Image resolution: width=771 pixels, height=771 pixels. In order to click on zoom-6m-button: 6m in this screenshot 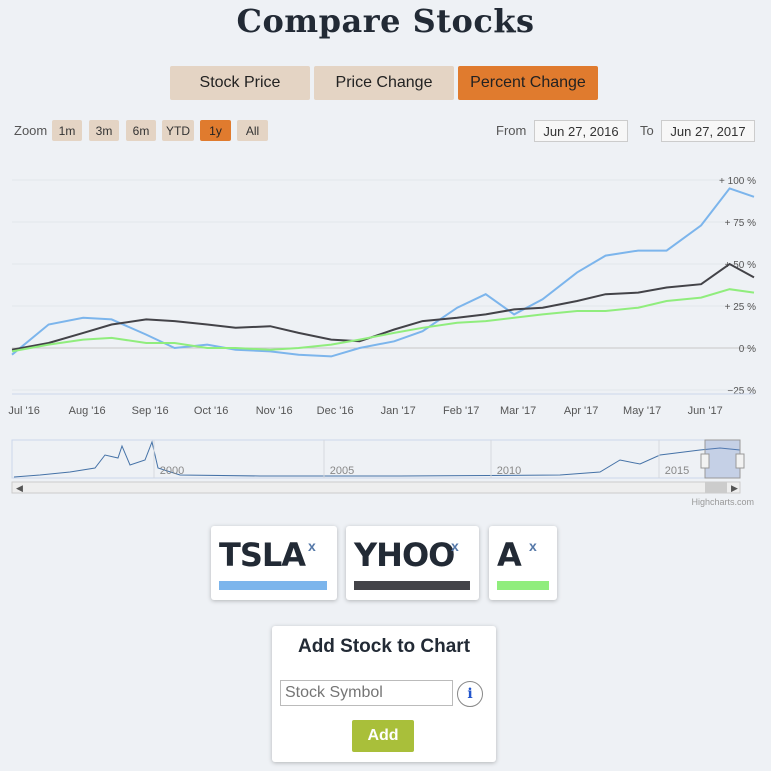, I will do `click(141, 130)`.